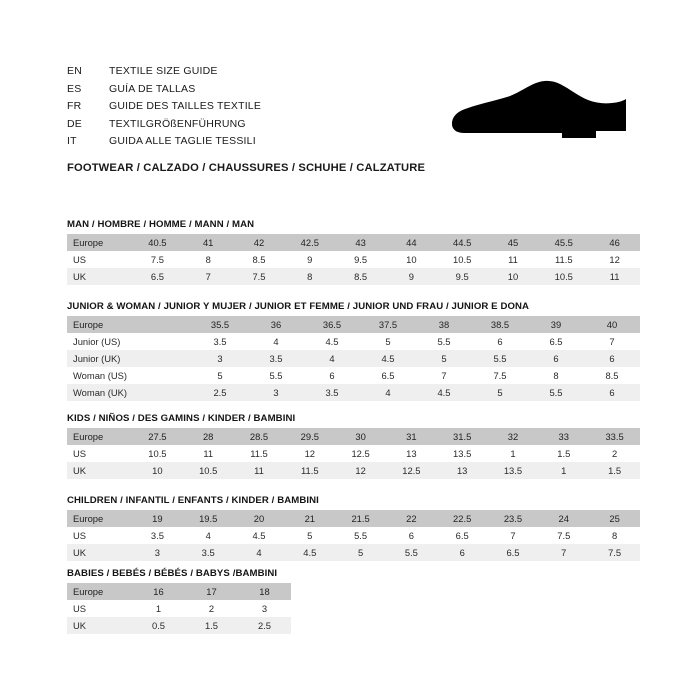  I want to click on size-cell: 28.5, so click(259, 436).